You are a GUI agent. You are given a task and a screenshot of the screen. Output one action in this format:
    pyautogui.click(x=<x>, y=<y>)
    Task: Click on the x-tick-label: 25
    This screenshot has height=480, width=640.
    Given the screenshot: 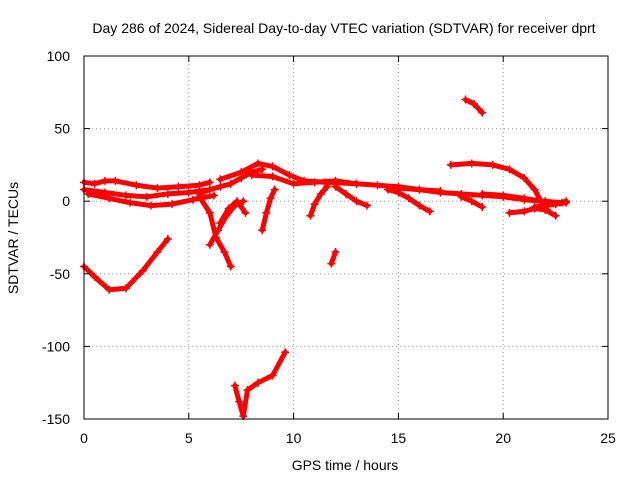 What is the action you would take?
    pyautogui.click(x=608, y=438)
    